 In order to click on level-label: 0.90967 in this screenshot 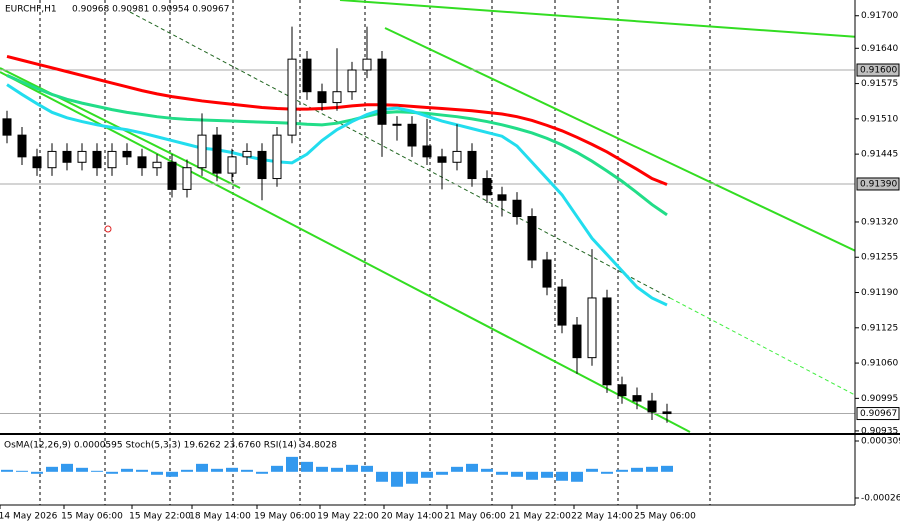, I will do `click(878, 414)`.